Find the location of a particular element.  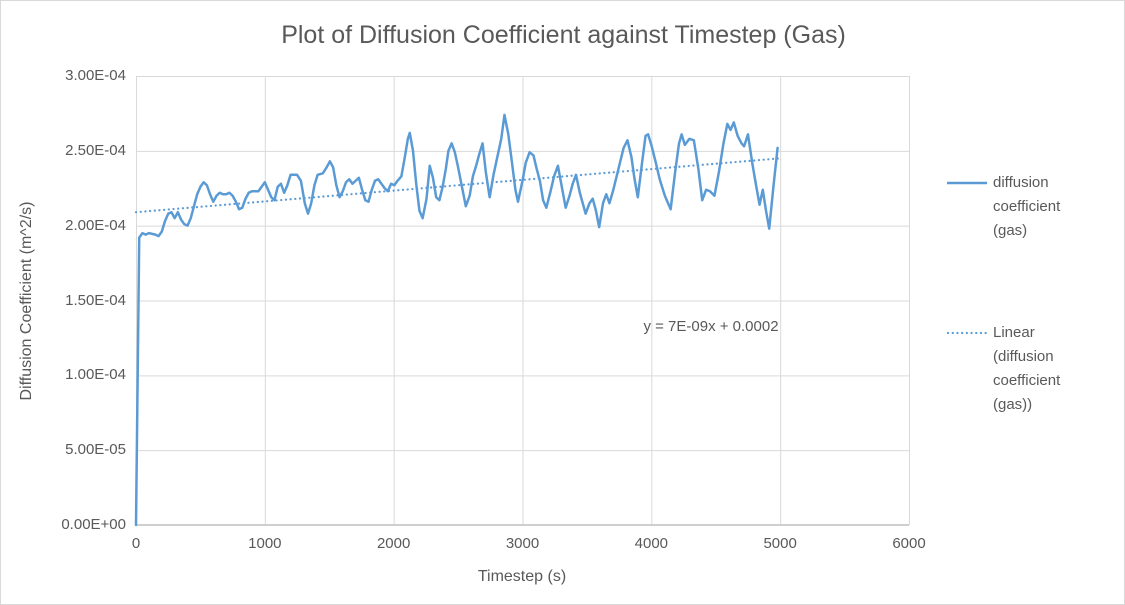

legend-entry-trendline: Linear (diffusion coefficient (gas)) is located at coordinates (1035, 369).